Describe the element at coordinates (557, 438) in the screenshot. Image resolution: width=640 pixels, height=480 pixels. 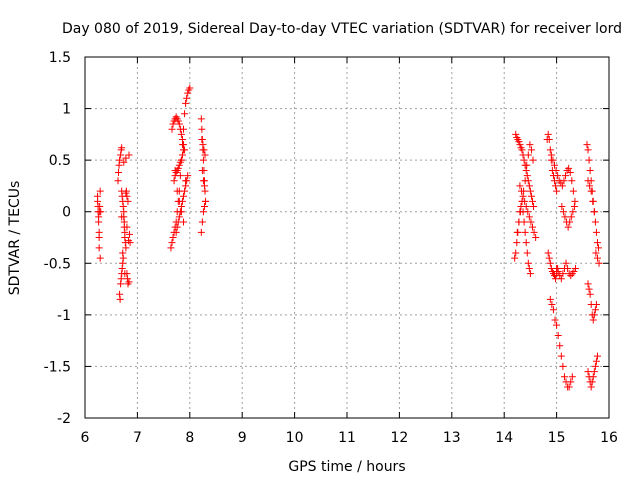
I see `x-tick-label: 15` at that location.